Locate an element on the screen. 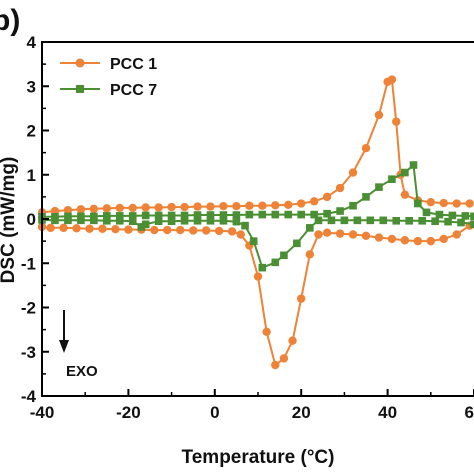  y-tick-label: -1 is located at coordinates (28, 263).